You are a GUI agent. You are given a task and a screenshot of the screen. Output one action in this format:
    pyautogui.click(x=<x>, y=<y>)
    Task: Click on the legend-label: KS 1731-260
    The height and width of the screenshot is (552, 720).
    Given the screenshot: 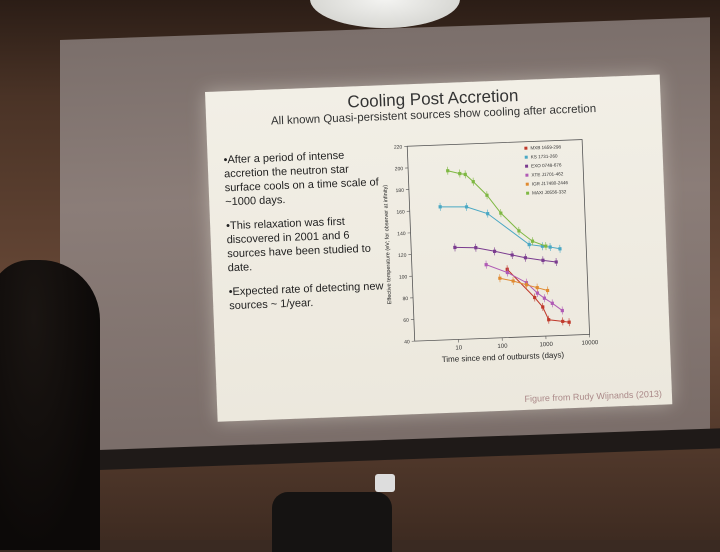 What is the action you would take?
    pyautogui.click(x=544, y=156)
    